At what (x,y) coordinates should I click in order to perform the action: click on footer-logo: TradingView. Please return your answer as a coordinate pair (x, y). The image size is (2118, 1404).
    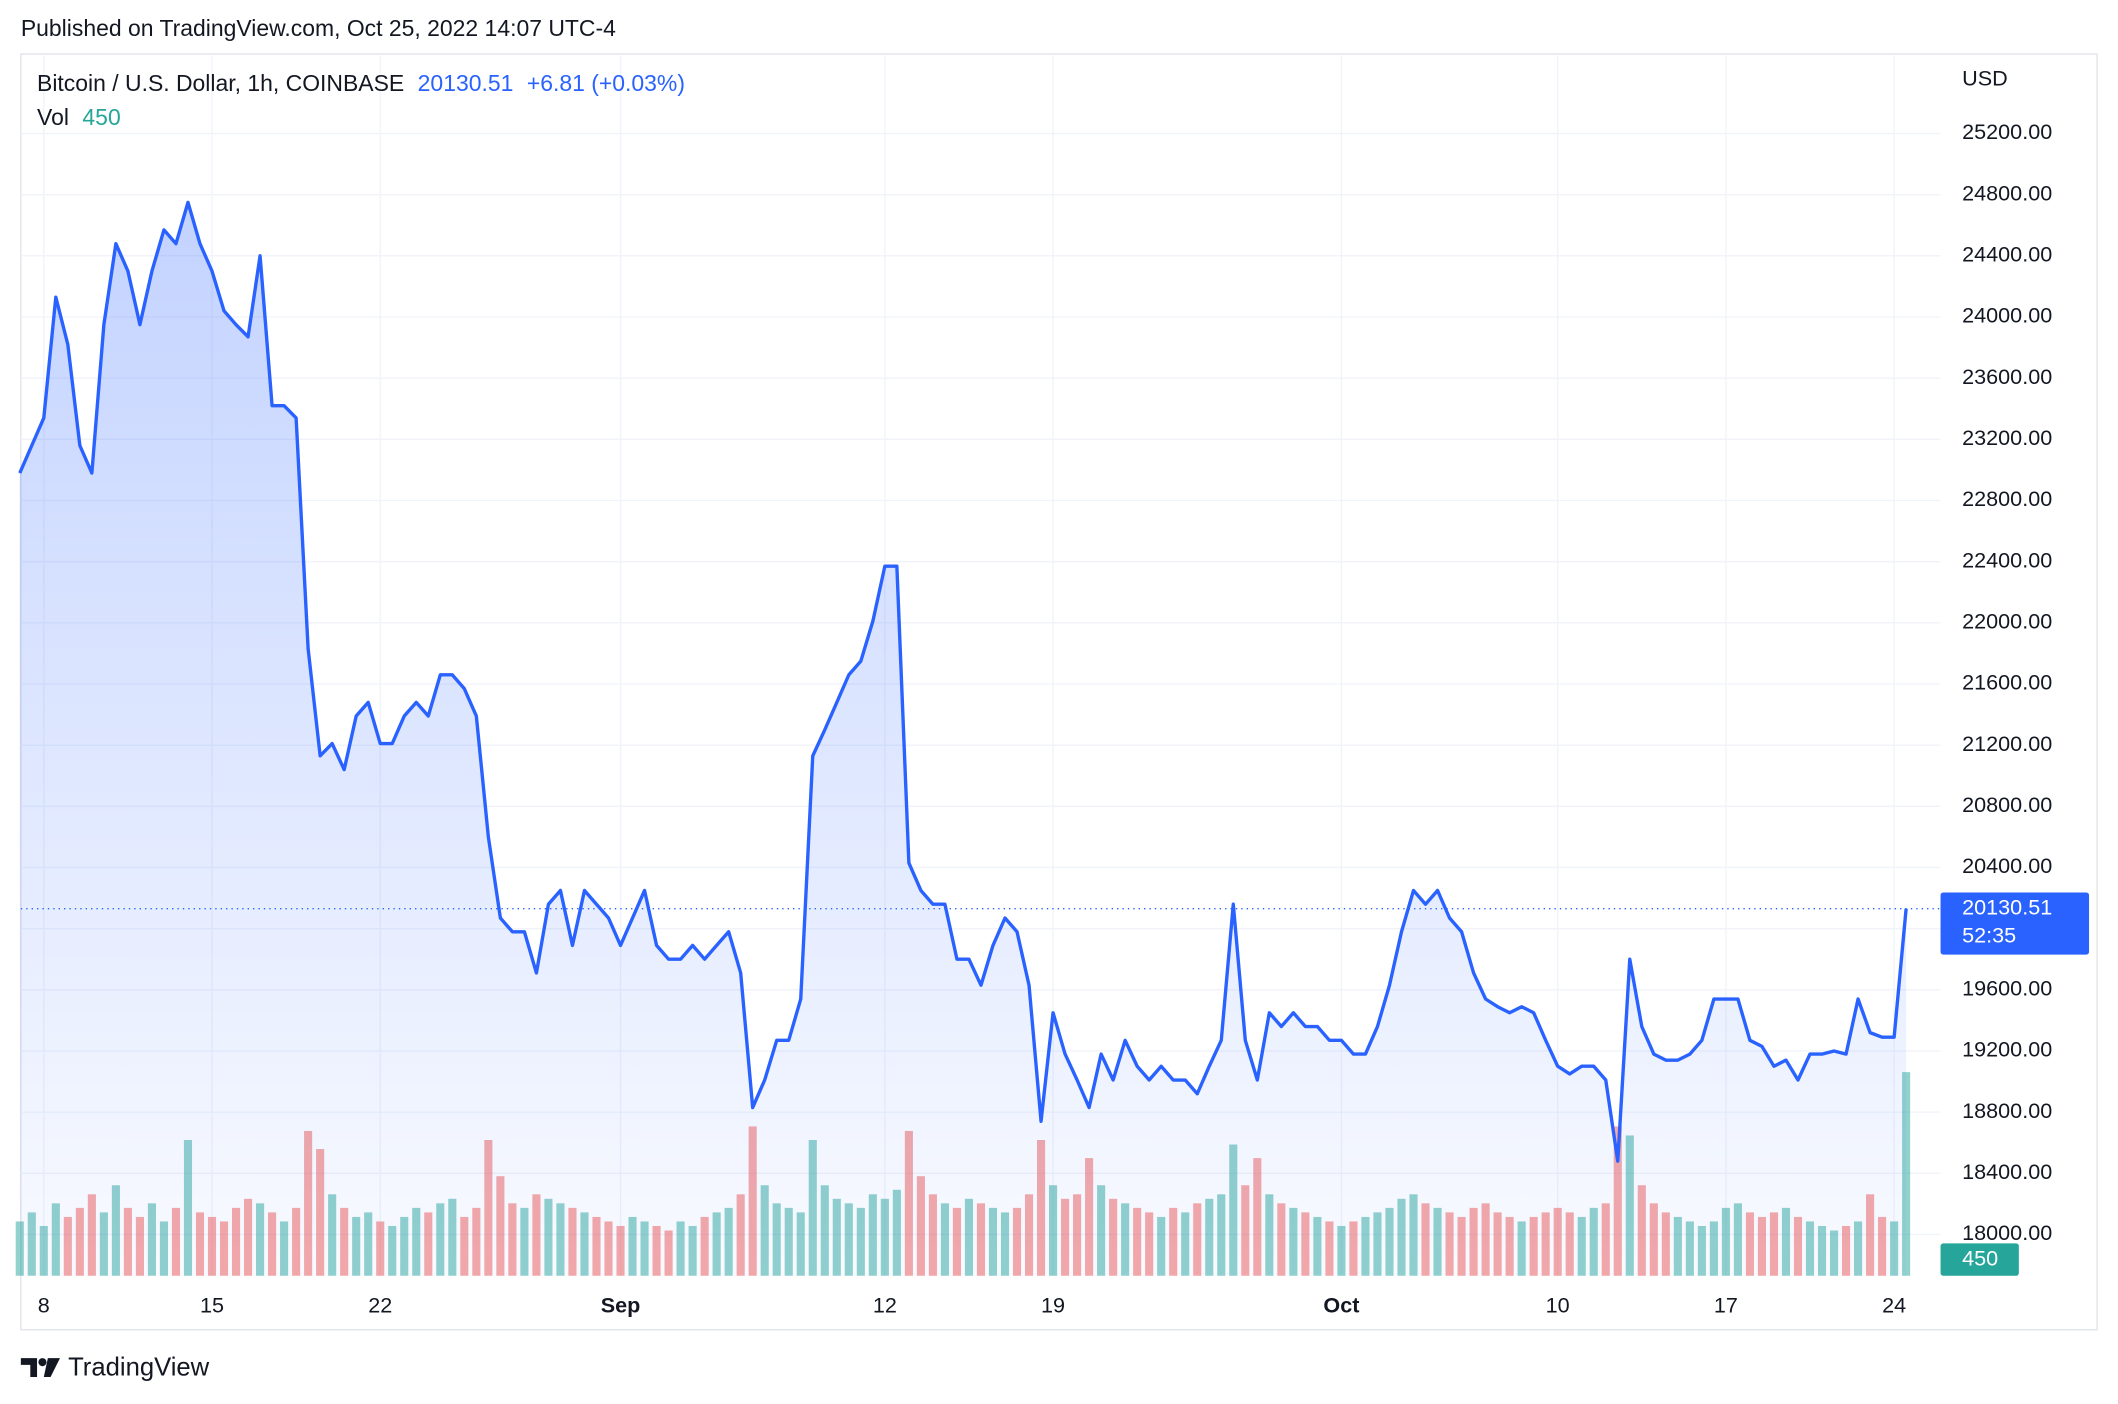
    Looking at the image, I should click on (115, 1368).